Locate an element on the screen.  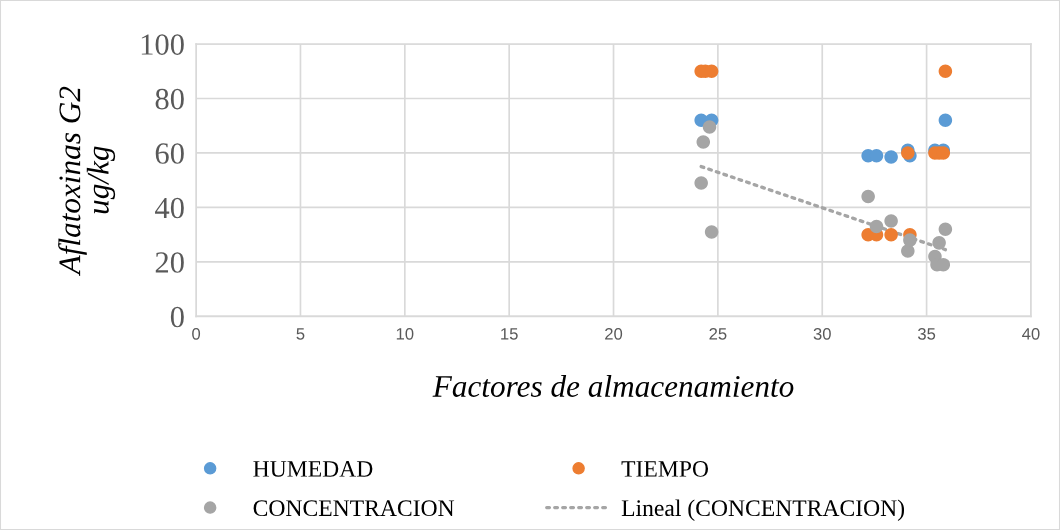
y-tick-label: 100 is located at coordinates (162, 44).